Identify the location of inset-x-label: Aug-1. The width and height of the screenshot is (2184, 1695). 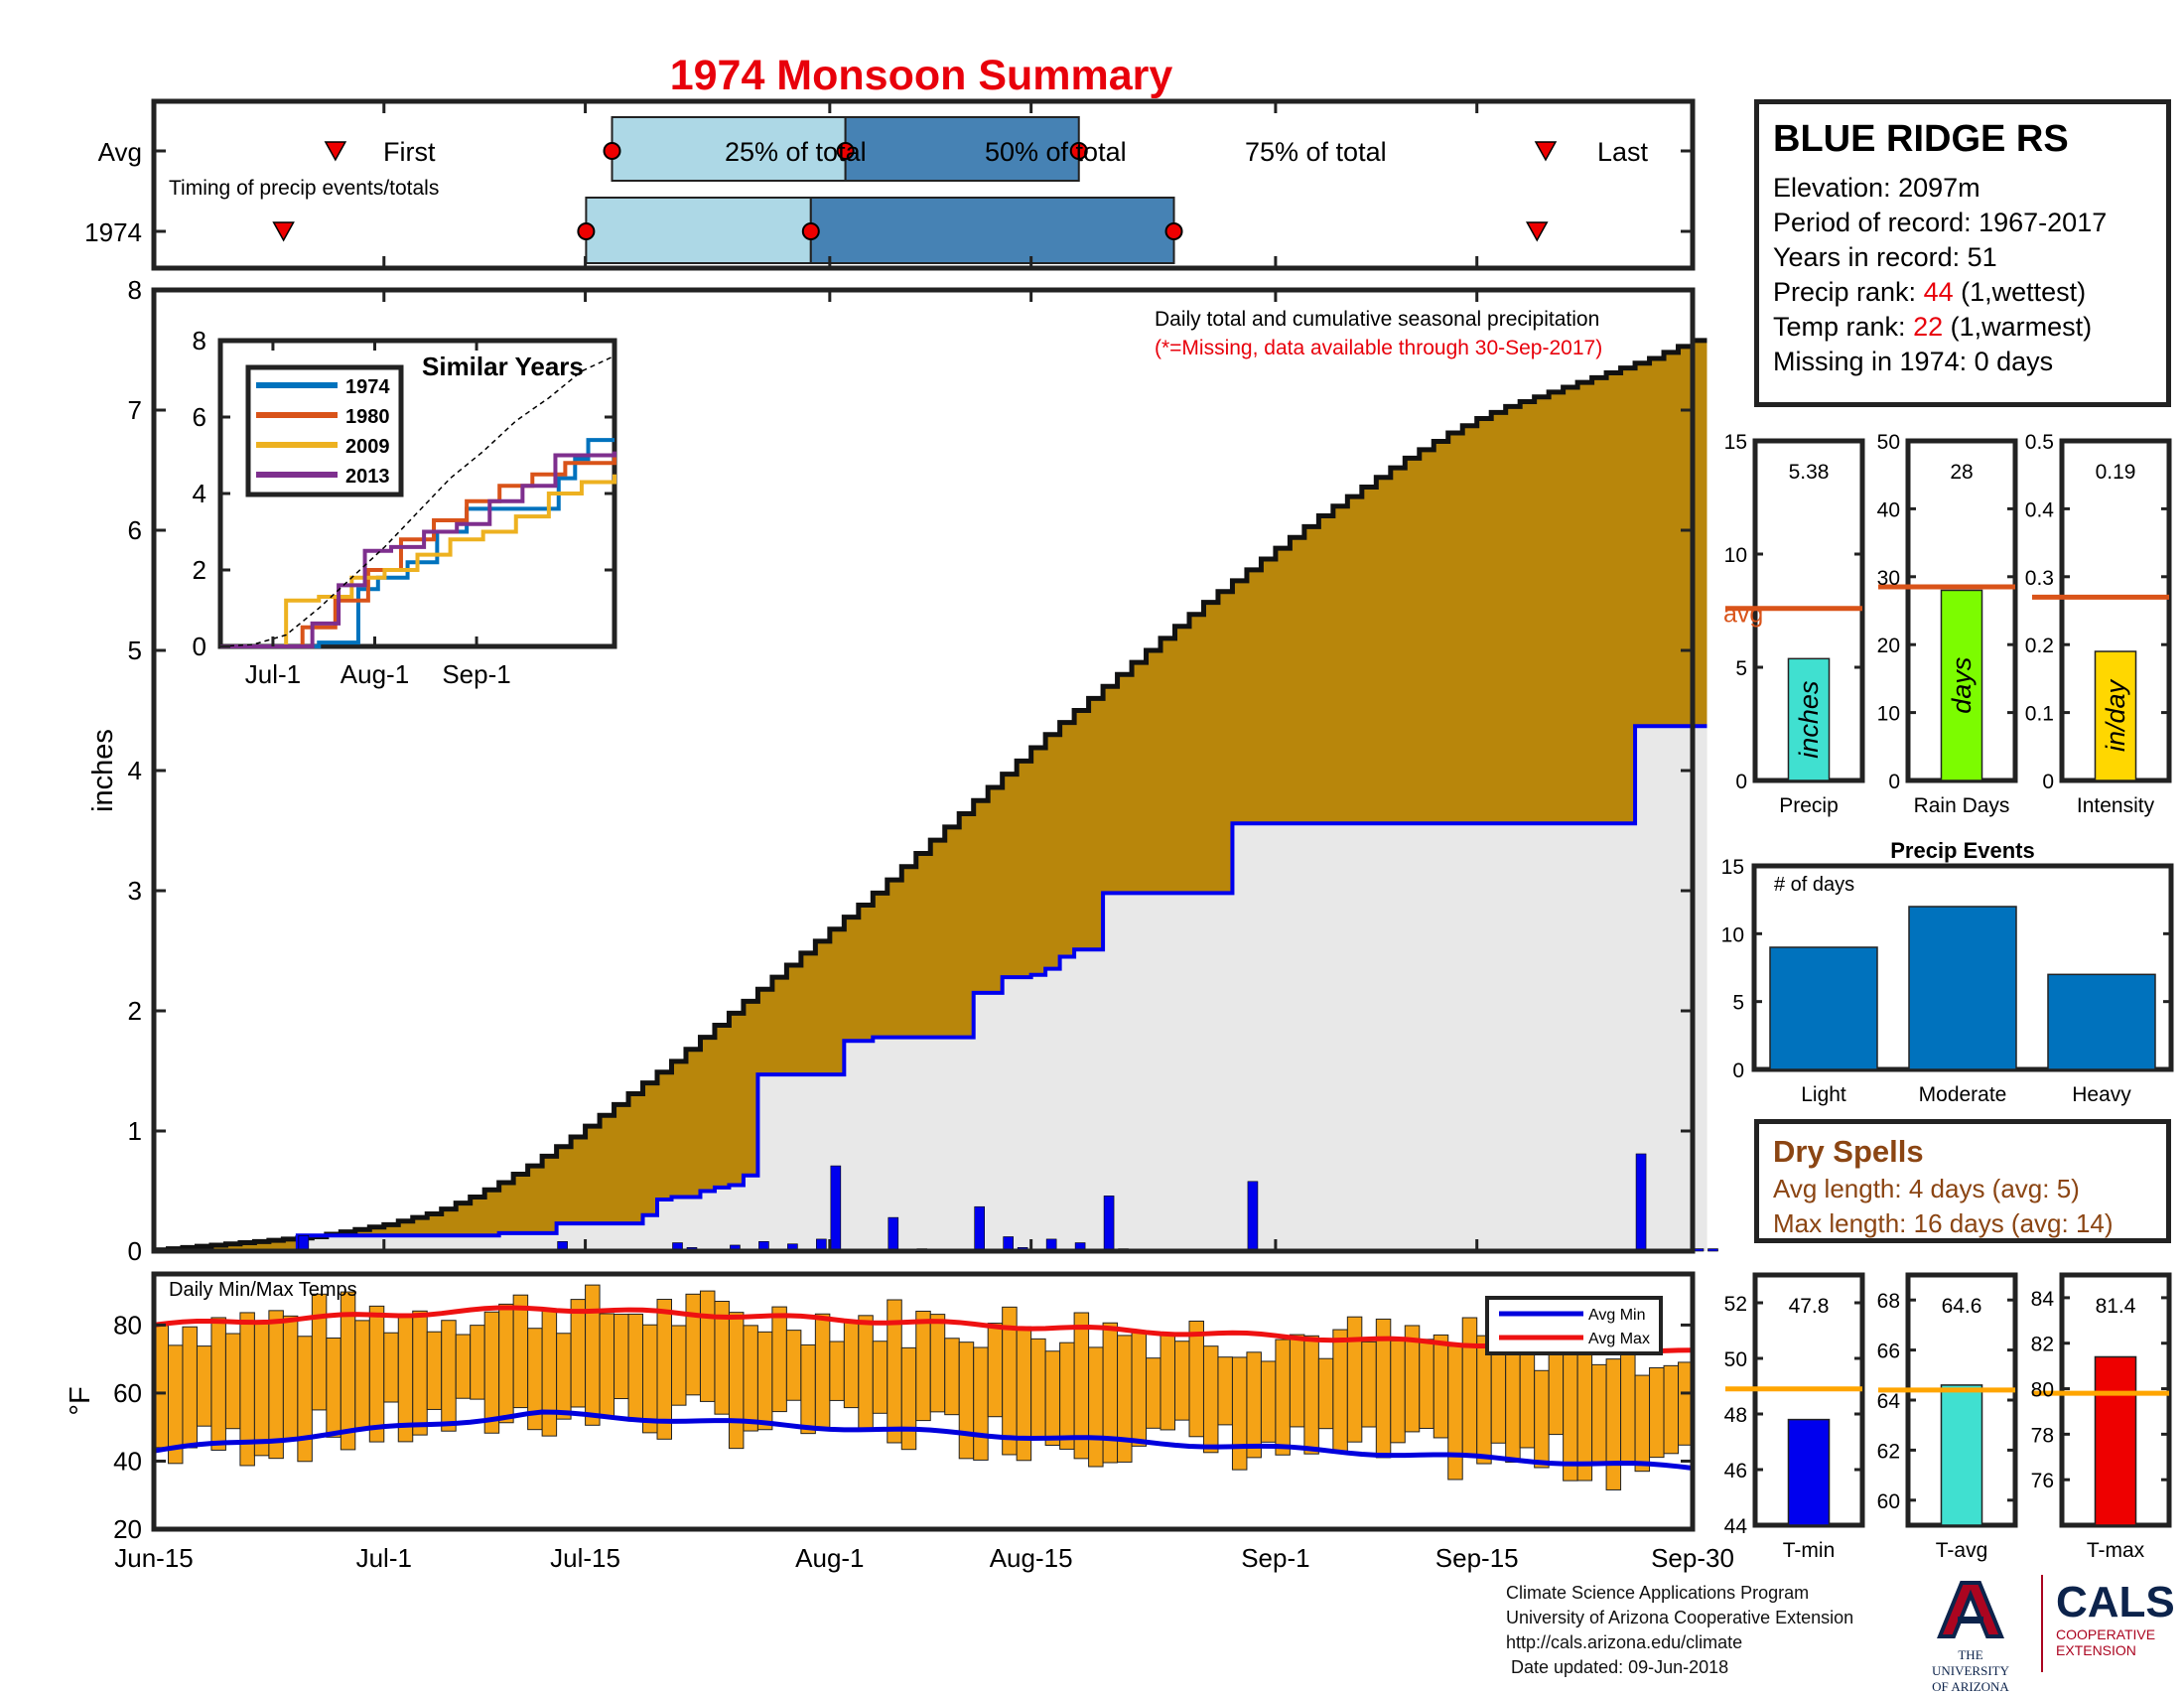
(375, 674).